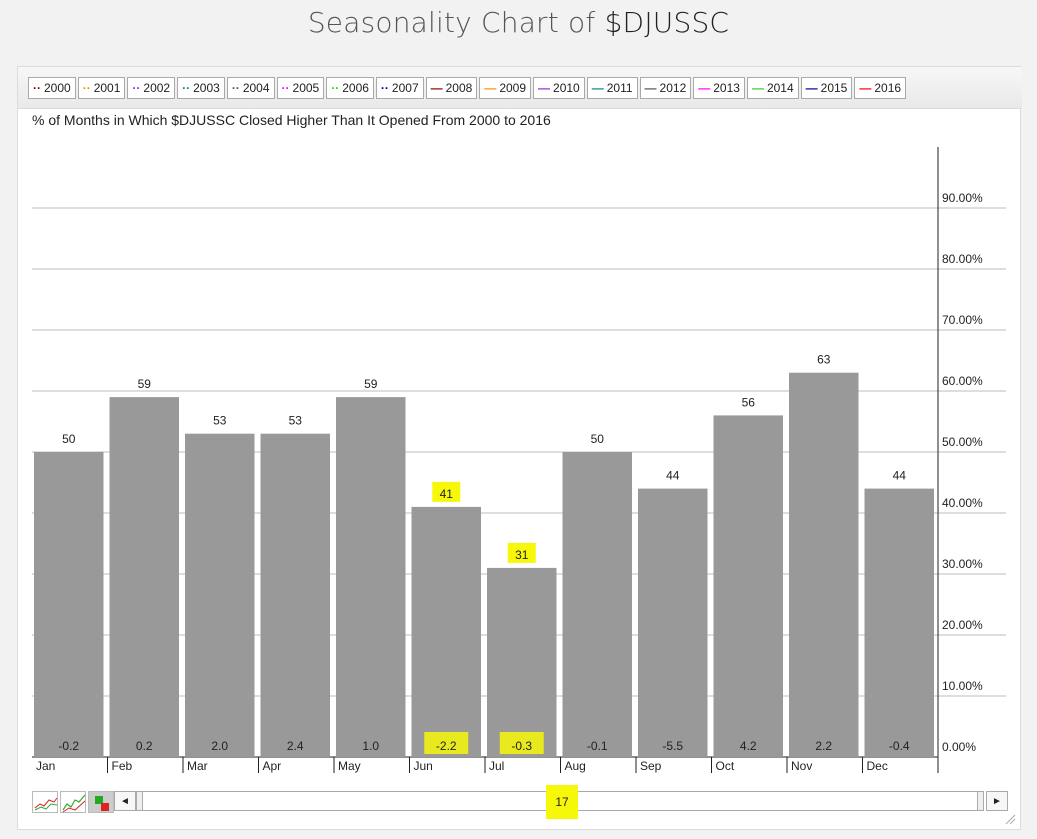 The image size is (1037, 839). What do you see at coordinates (446, 631) in the screenshot?
I see `bar-jun` at bounding box center [446, 631].